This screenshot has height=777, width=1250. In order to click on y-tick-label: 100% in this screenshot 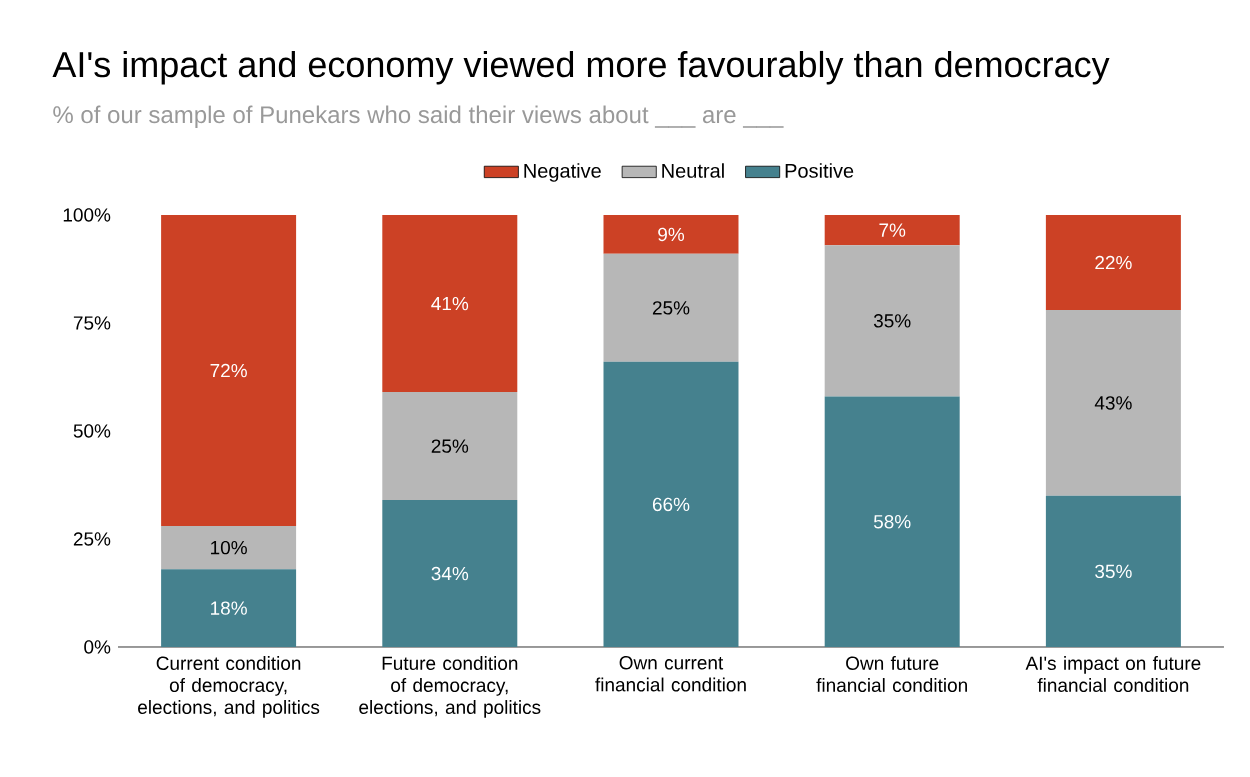, I will do `click(87, 215)`.